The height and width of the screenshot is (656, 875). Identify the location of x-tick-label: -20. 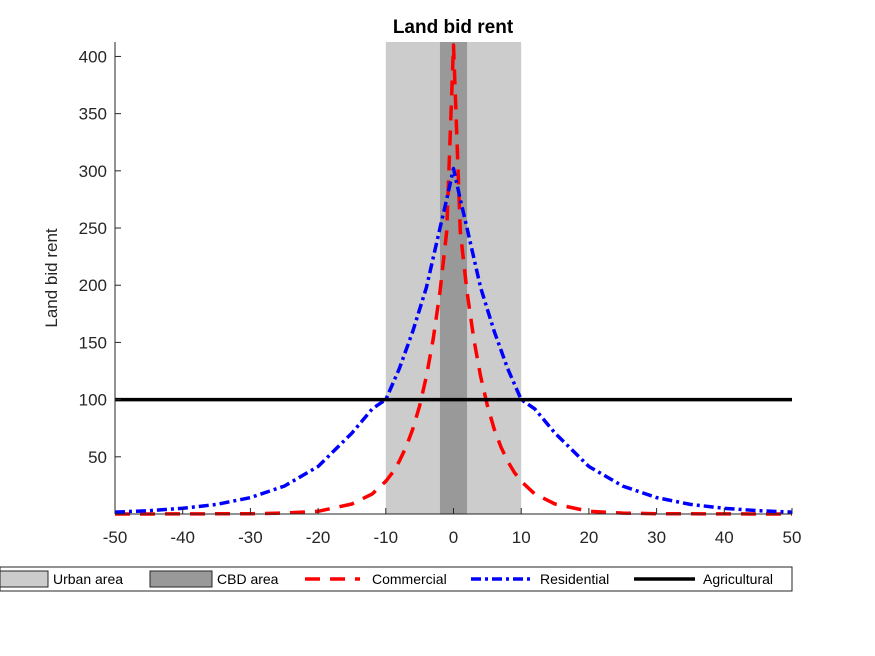
(318, 537).